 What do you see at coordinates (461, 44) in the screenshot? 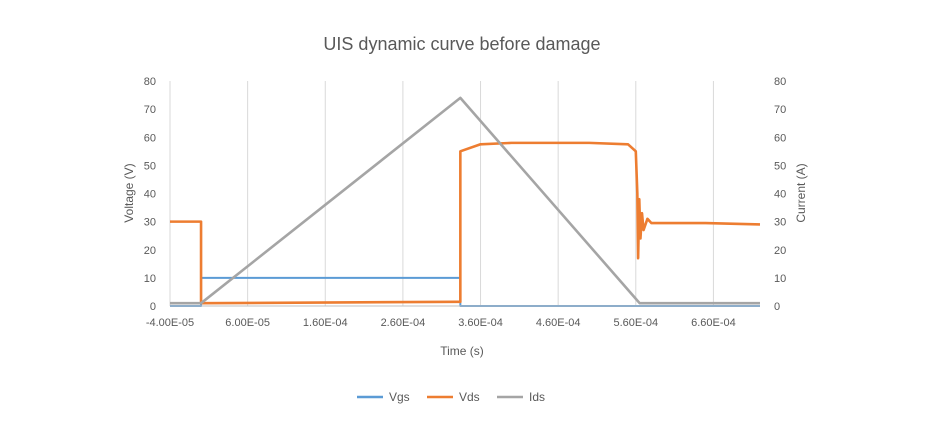
I see `chart-title: UIS dynamic curve before damage` at bounding box center [461, 44].